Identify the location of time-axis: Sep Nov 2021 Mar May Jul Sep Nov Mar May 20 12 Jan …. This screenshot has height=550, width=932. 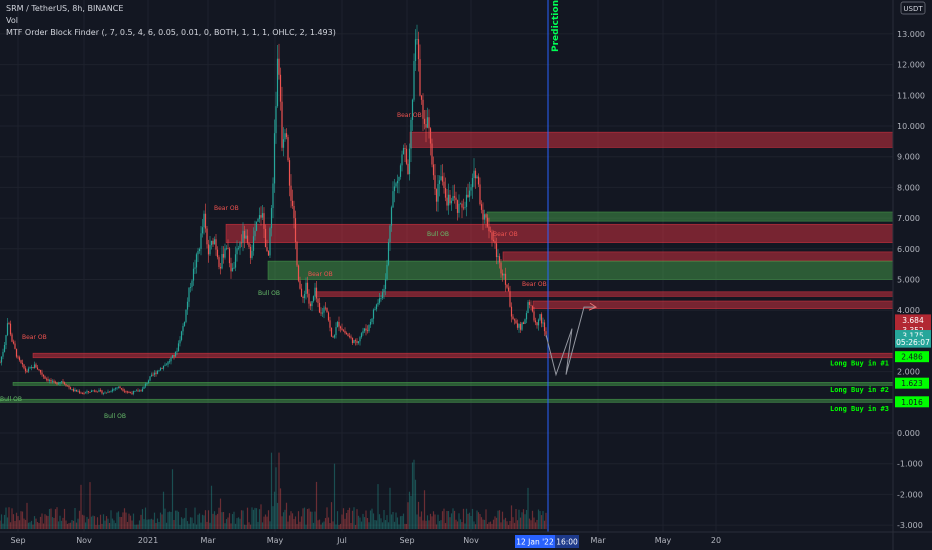
(365, 541).